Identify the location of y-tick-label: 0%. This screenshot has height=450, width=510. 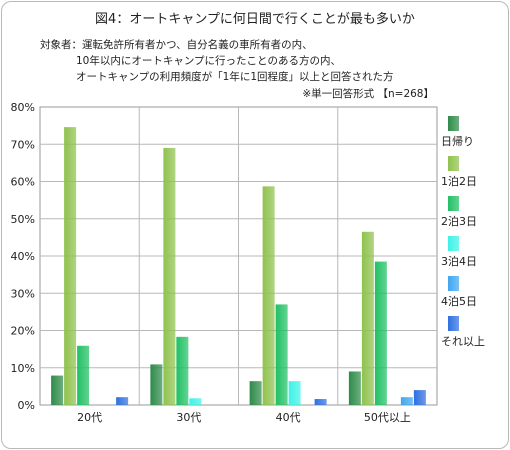
(26, 405).